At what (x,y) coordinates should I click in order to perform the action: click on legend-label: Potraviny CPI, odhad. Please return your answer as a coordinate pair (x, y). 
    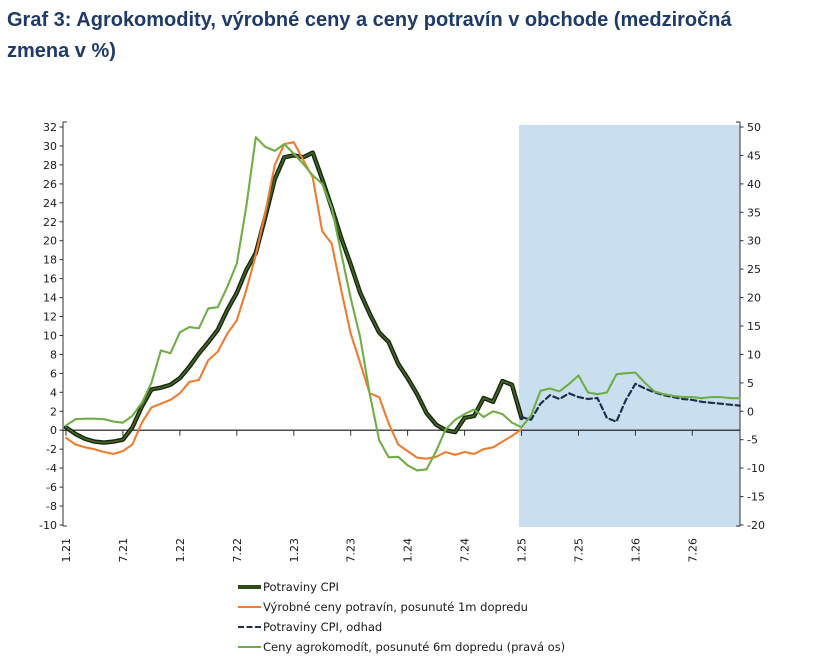
    Looking at the image, I should click on (323, 627).